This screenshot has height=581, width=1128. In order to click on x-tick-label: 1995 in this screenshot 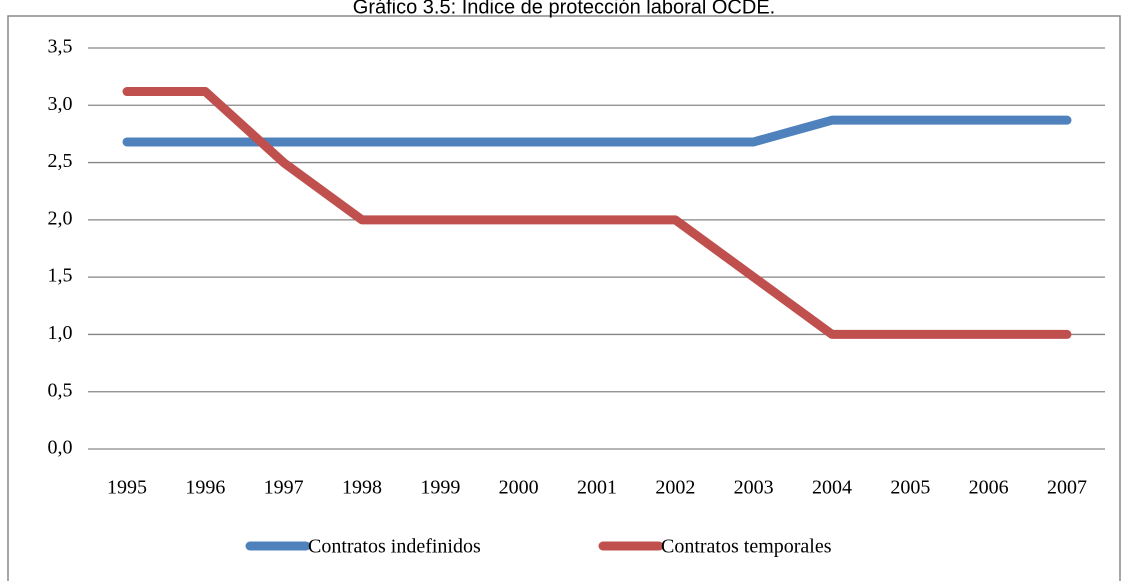, I will do `click(127, 488)`.